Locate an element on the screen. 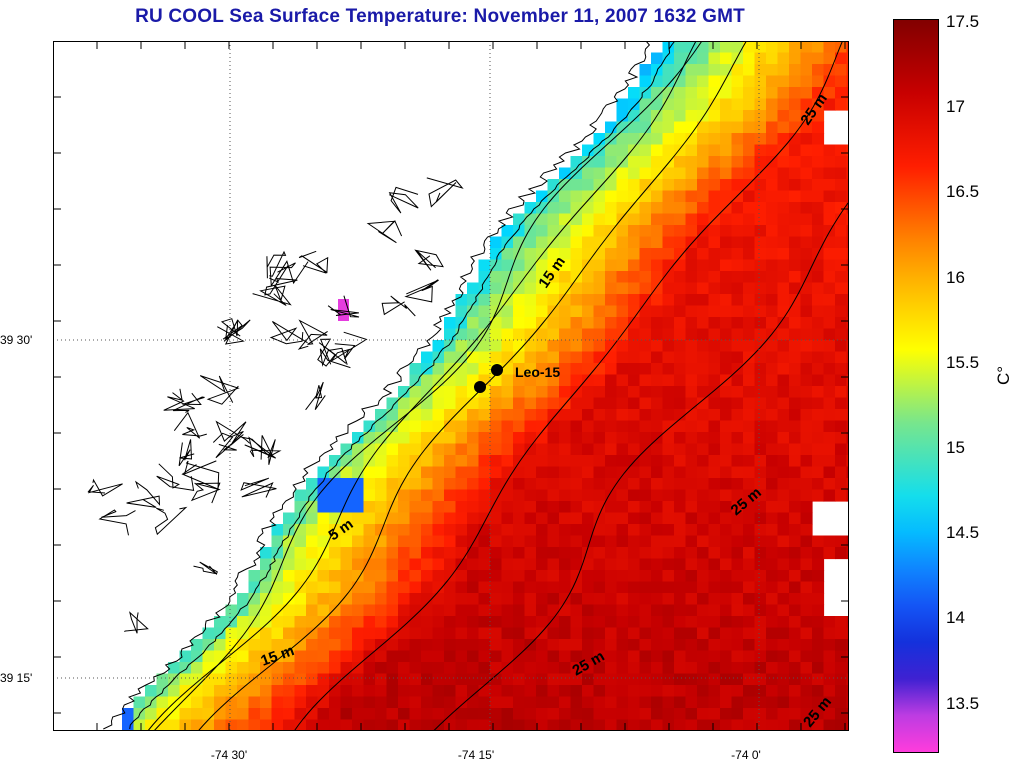 The height and width of the screenshot is (768, 1016). lon-label-74-15: -74 15' is located at coordinates (476, 755).